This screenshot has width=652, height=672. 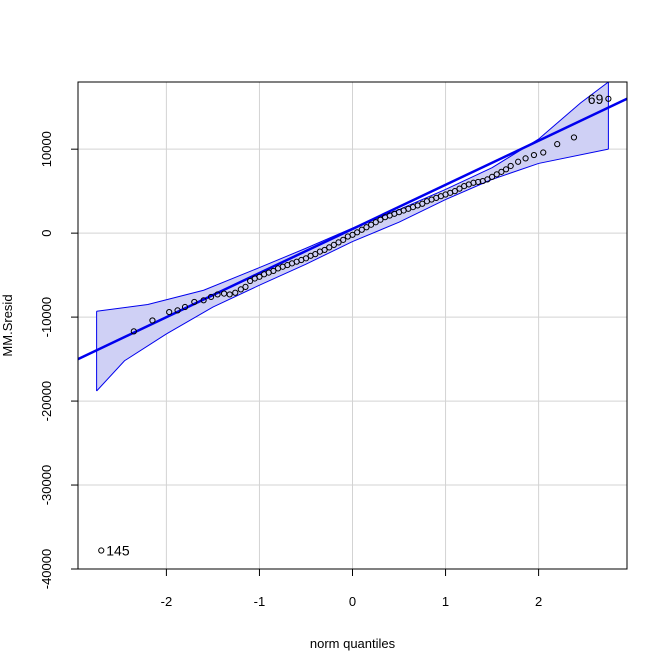 What do you see at coordinates (46, 233) in the screenshot?
I see `y-tick-label-4: 0` at bounding box center [46, 233].